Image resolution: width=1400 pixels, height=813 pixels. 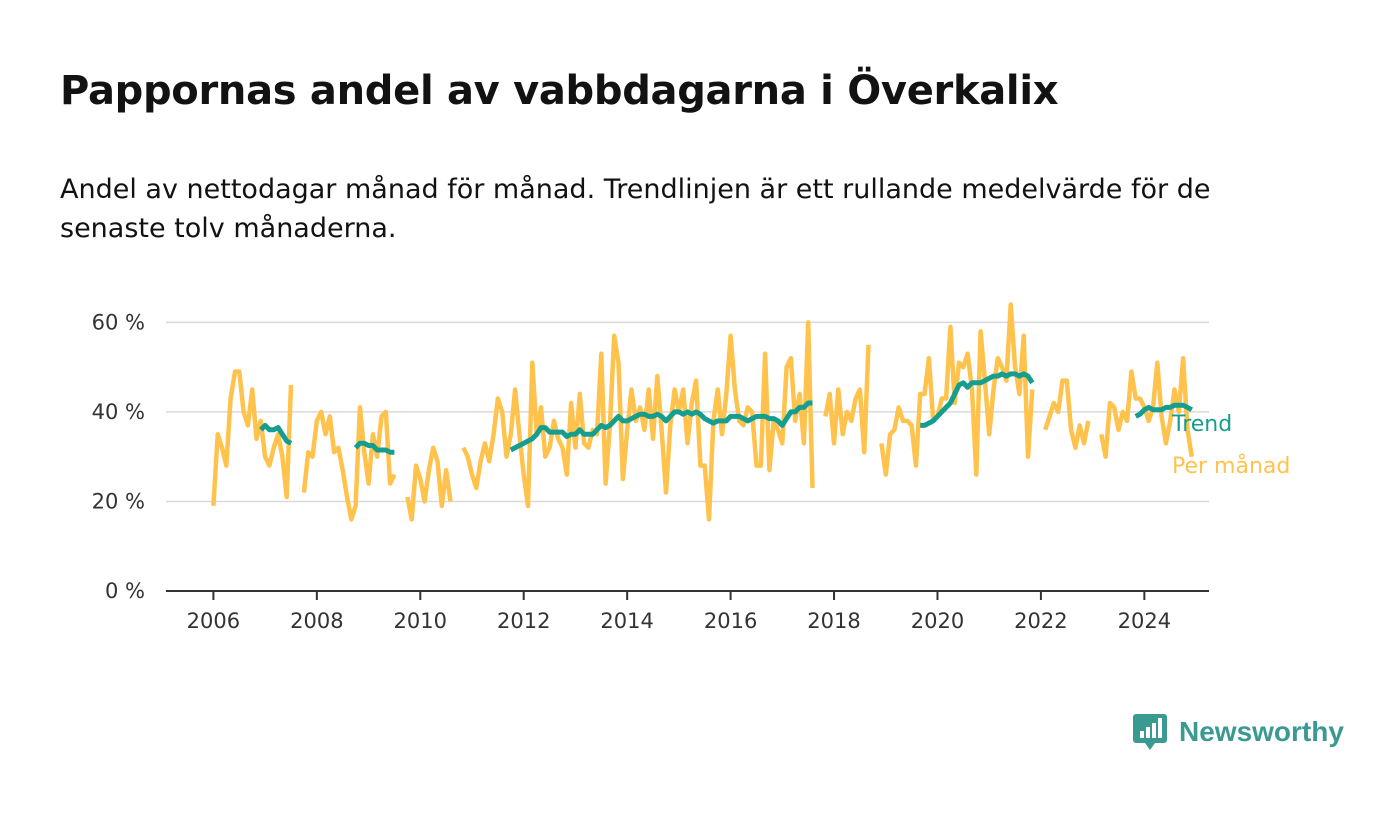 What do you see at coordinates (1231, 466) in the screenshot?
I see `monthly-label: Per månad` at bounding box center [1231, 466].